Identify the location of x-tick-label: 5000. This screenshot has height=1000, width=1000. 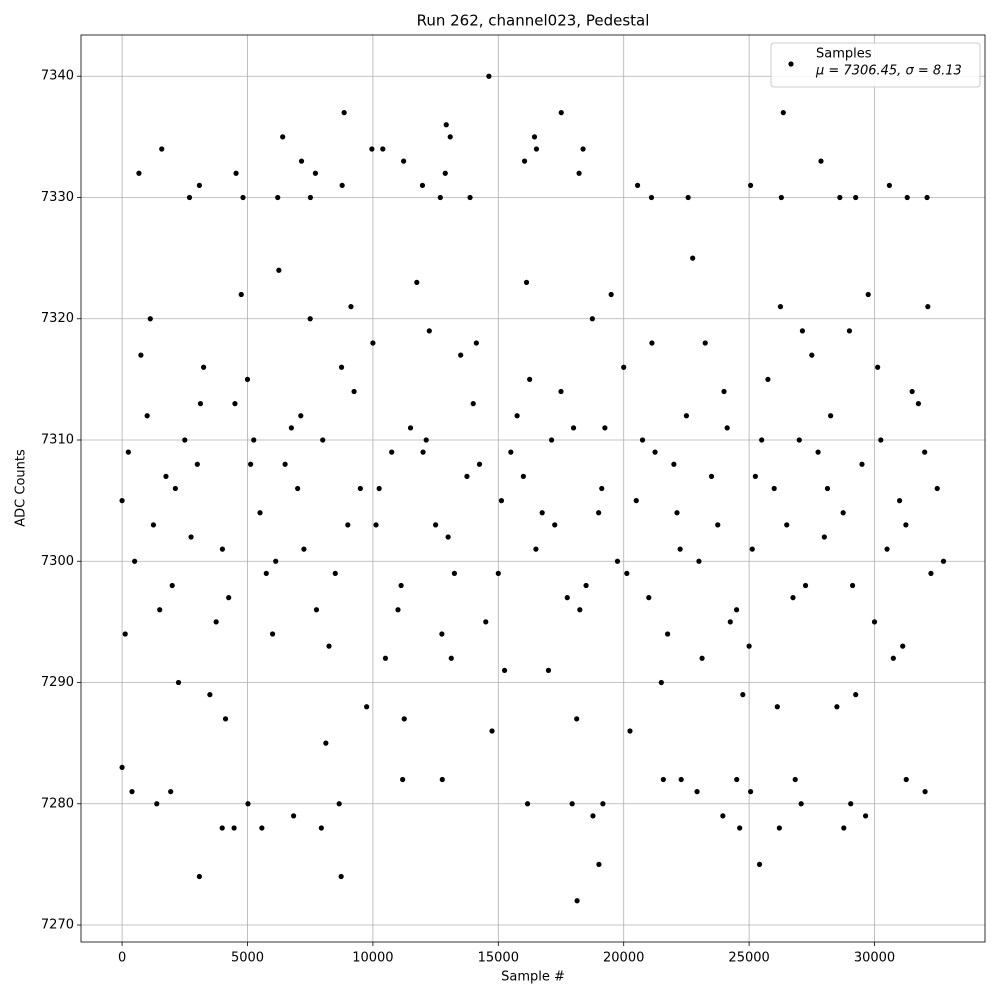
(247, 958).